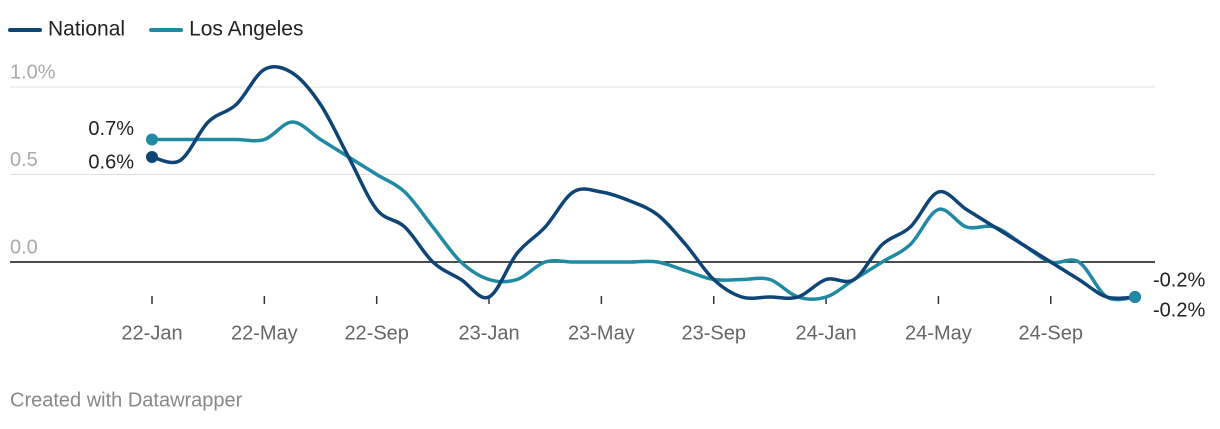 This screenshot has width=1220, height=429. What do you see at coordinates (264, 333) in the screenshot?
I see `x-tick-label: 22-May` at bounding box center [264, 333].